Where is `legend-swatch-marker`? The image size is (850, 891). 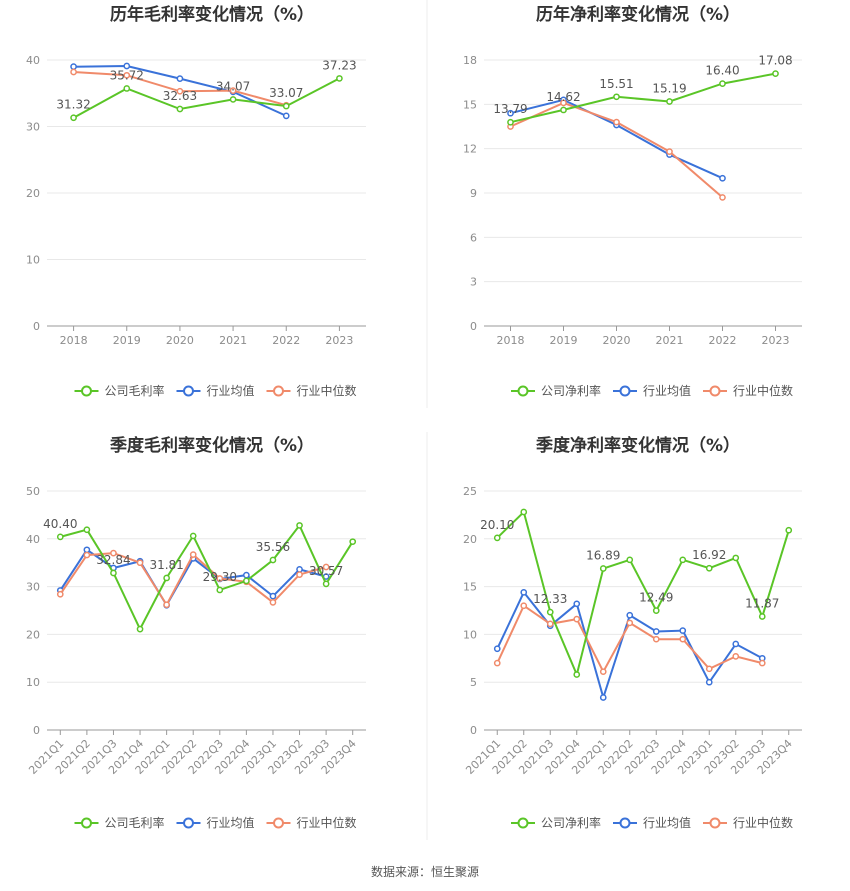
legend-swatch-marker is located at coordinates (715, 391).